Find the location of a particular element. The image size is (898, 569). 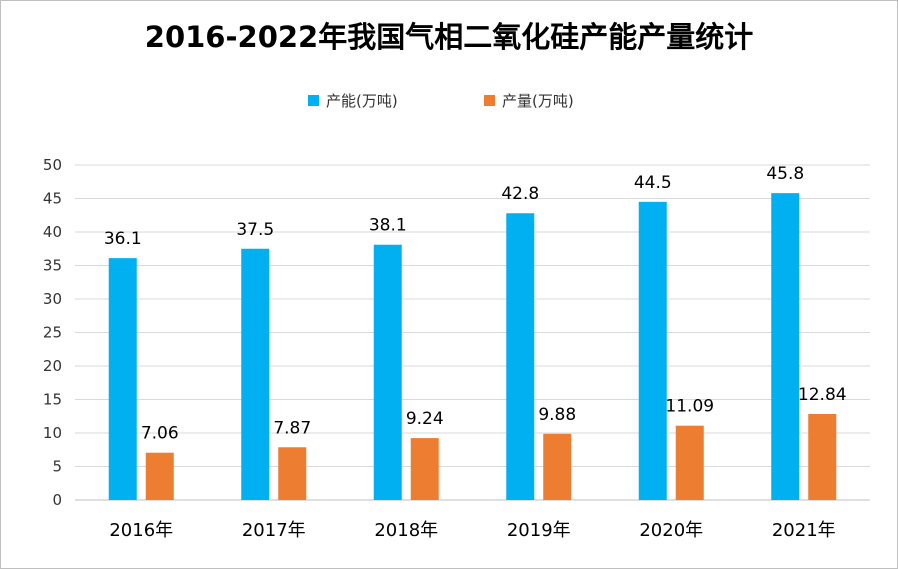

x-tick-label: 2019年 is located at coordinates (539, 530).